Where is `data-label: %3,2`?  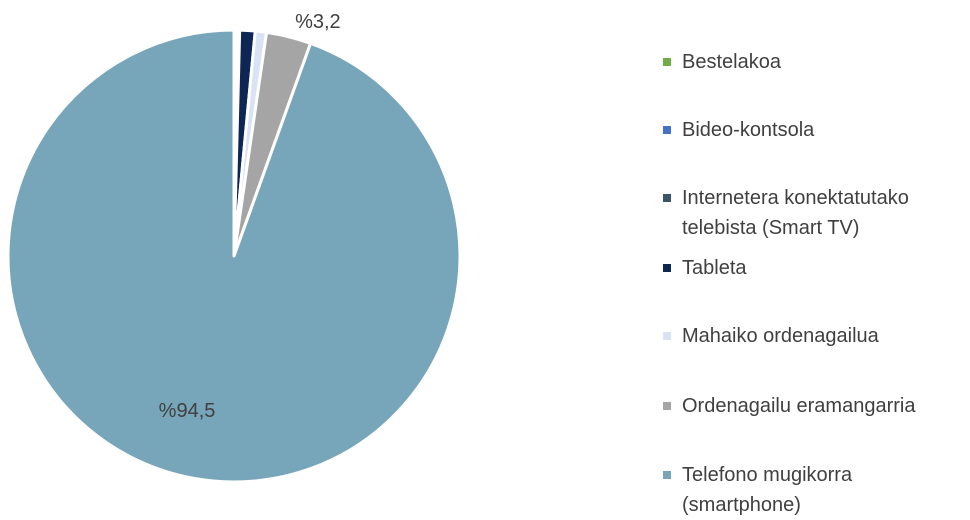 data-label: %3,2 is located at coordinates (318, 22).